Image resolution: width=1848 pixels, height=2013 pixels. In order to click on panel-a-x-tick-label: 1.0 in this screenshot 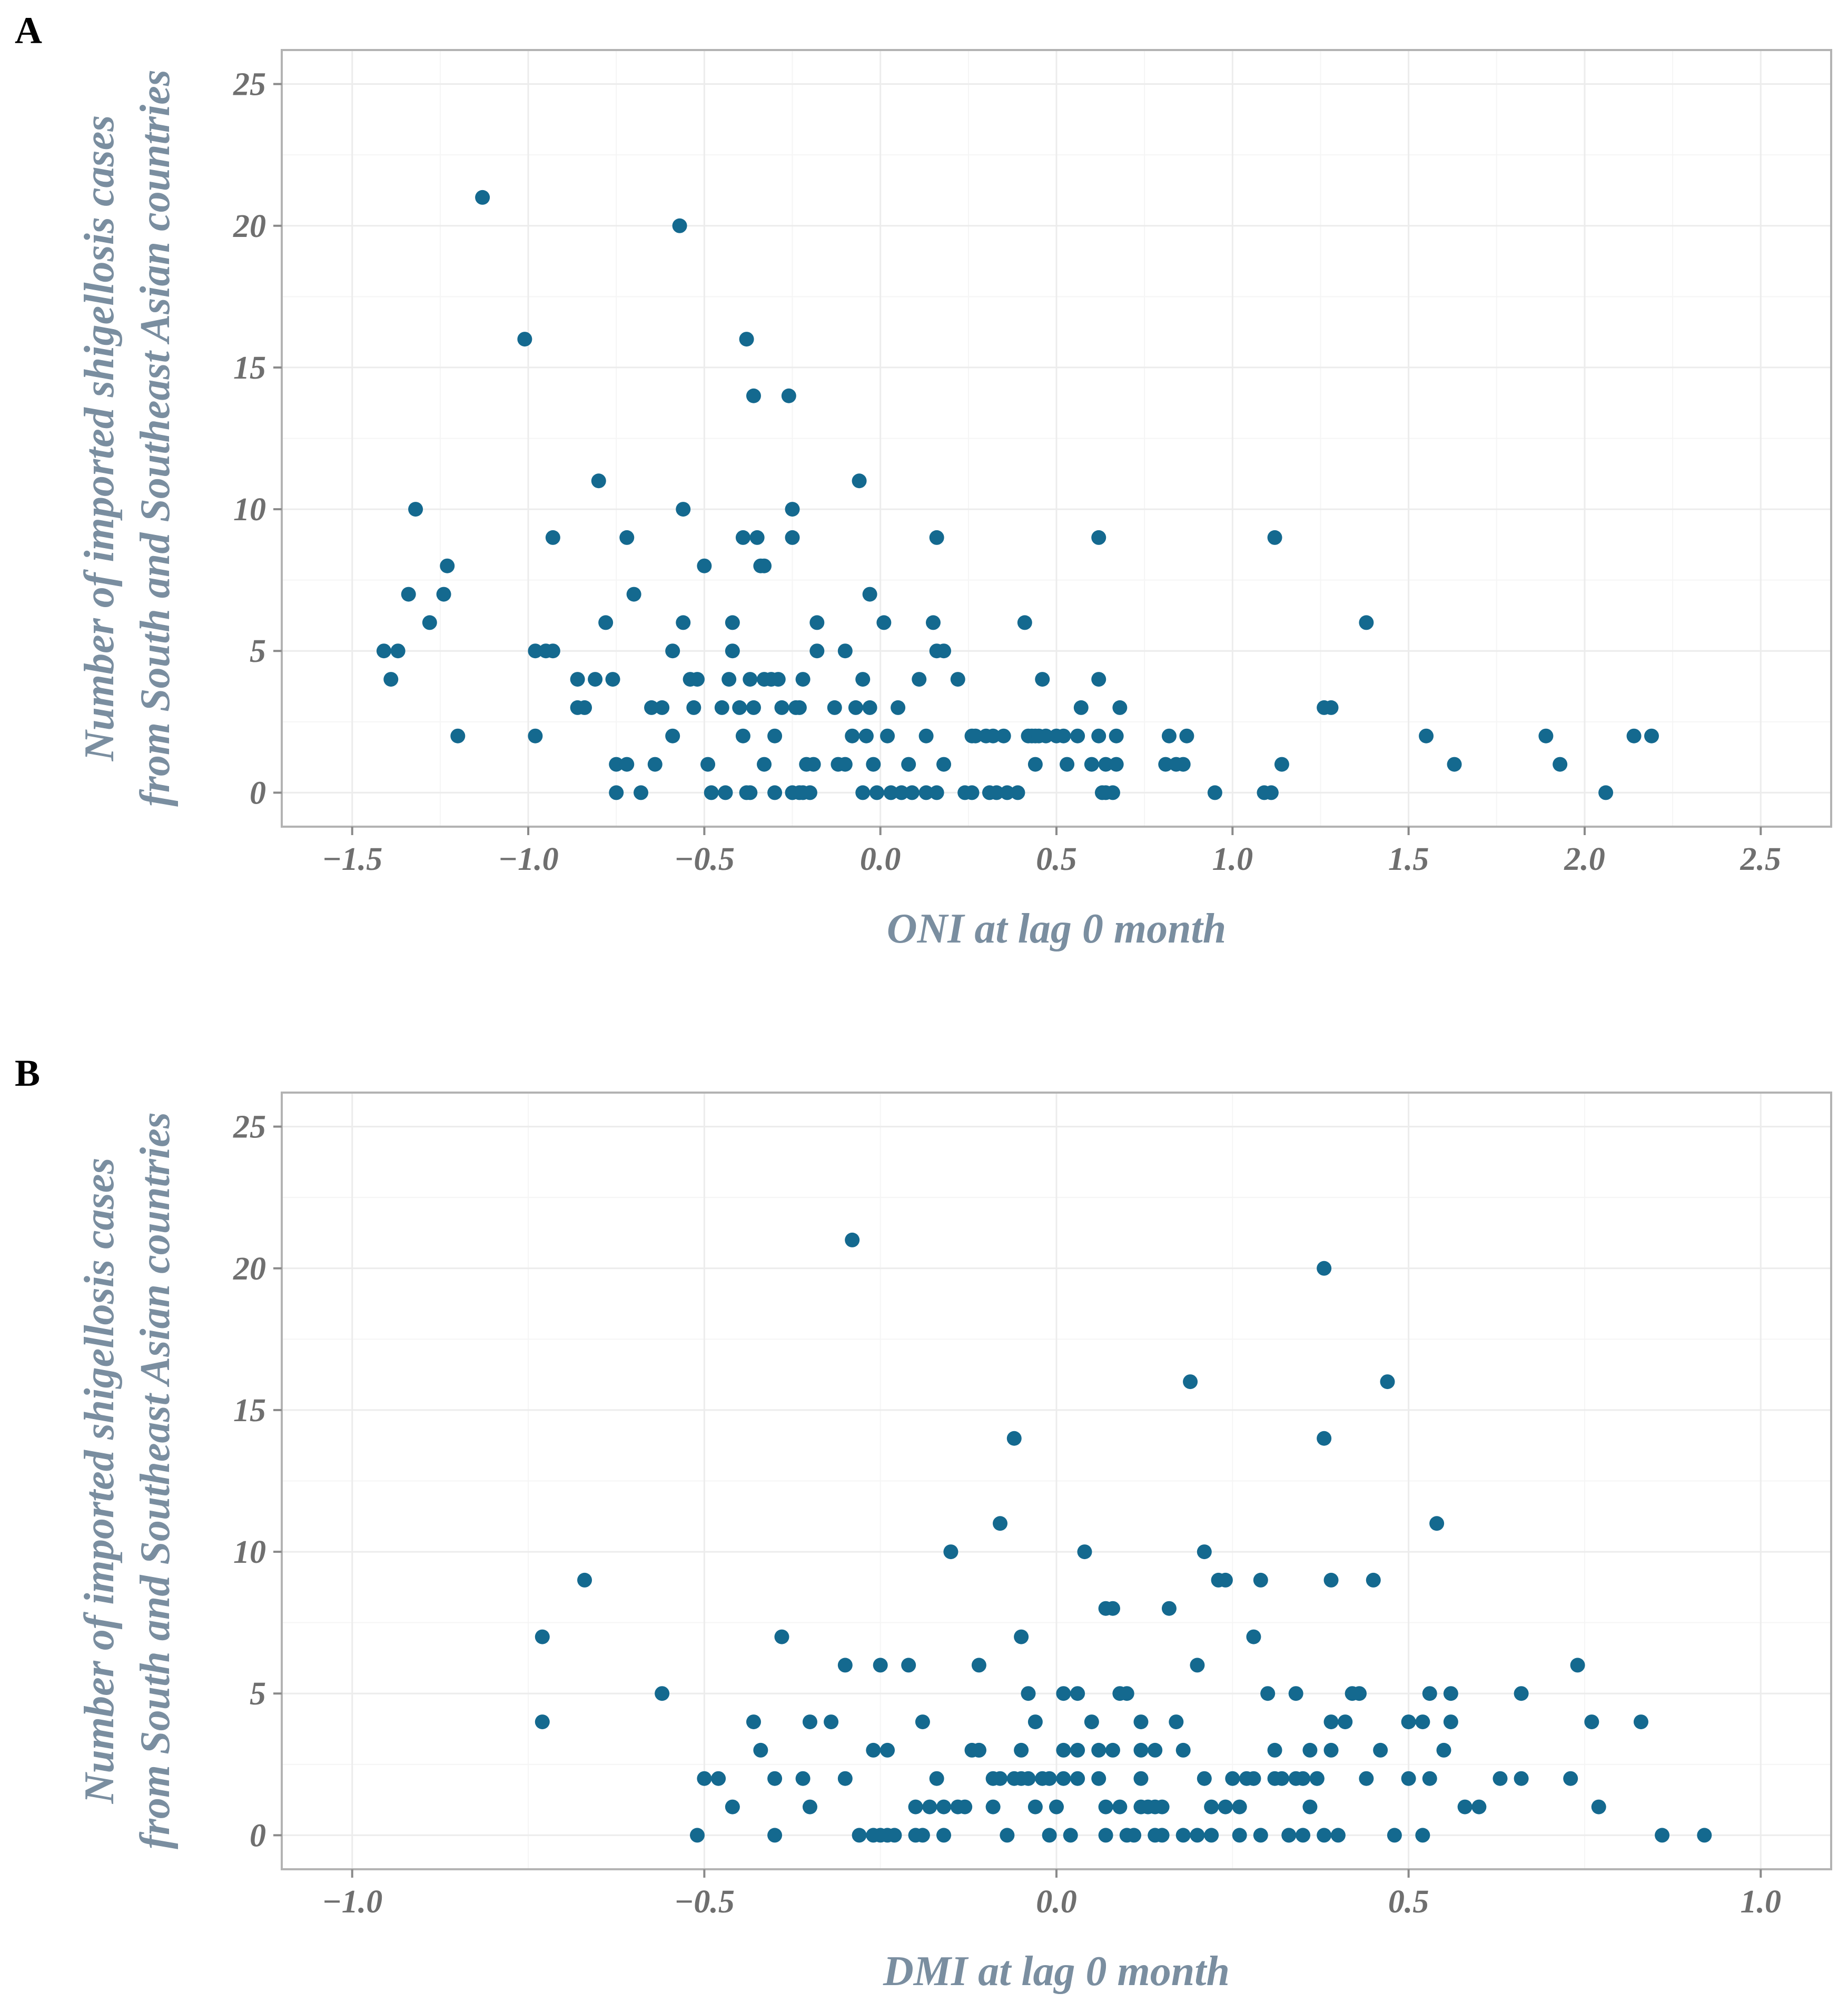, I will do `click(1232, 859)`.